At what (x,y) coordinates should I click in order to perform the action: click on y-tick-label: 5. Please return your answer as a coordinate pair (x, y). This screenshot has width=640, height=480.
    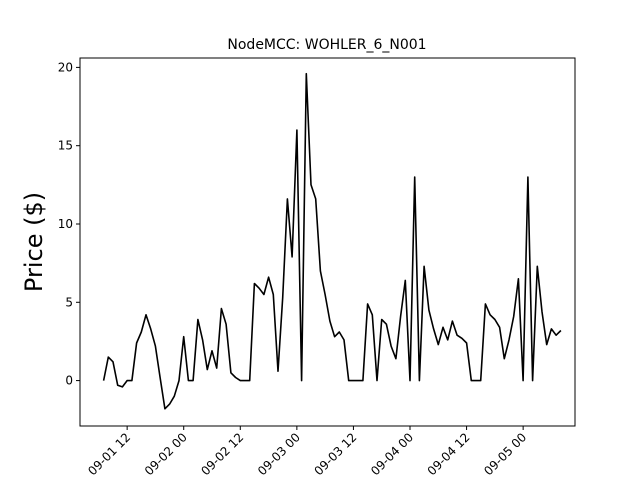
    Looking at the image, I should click on (69, 302).